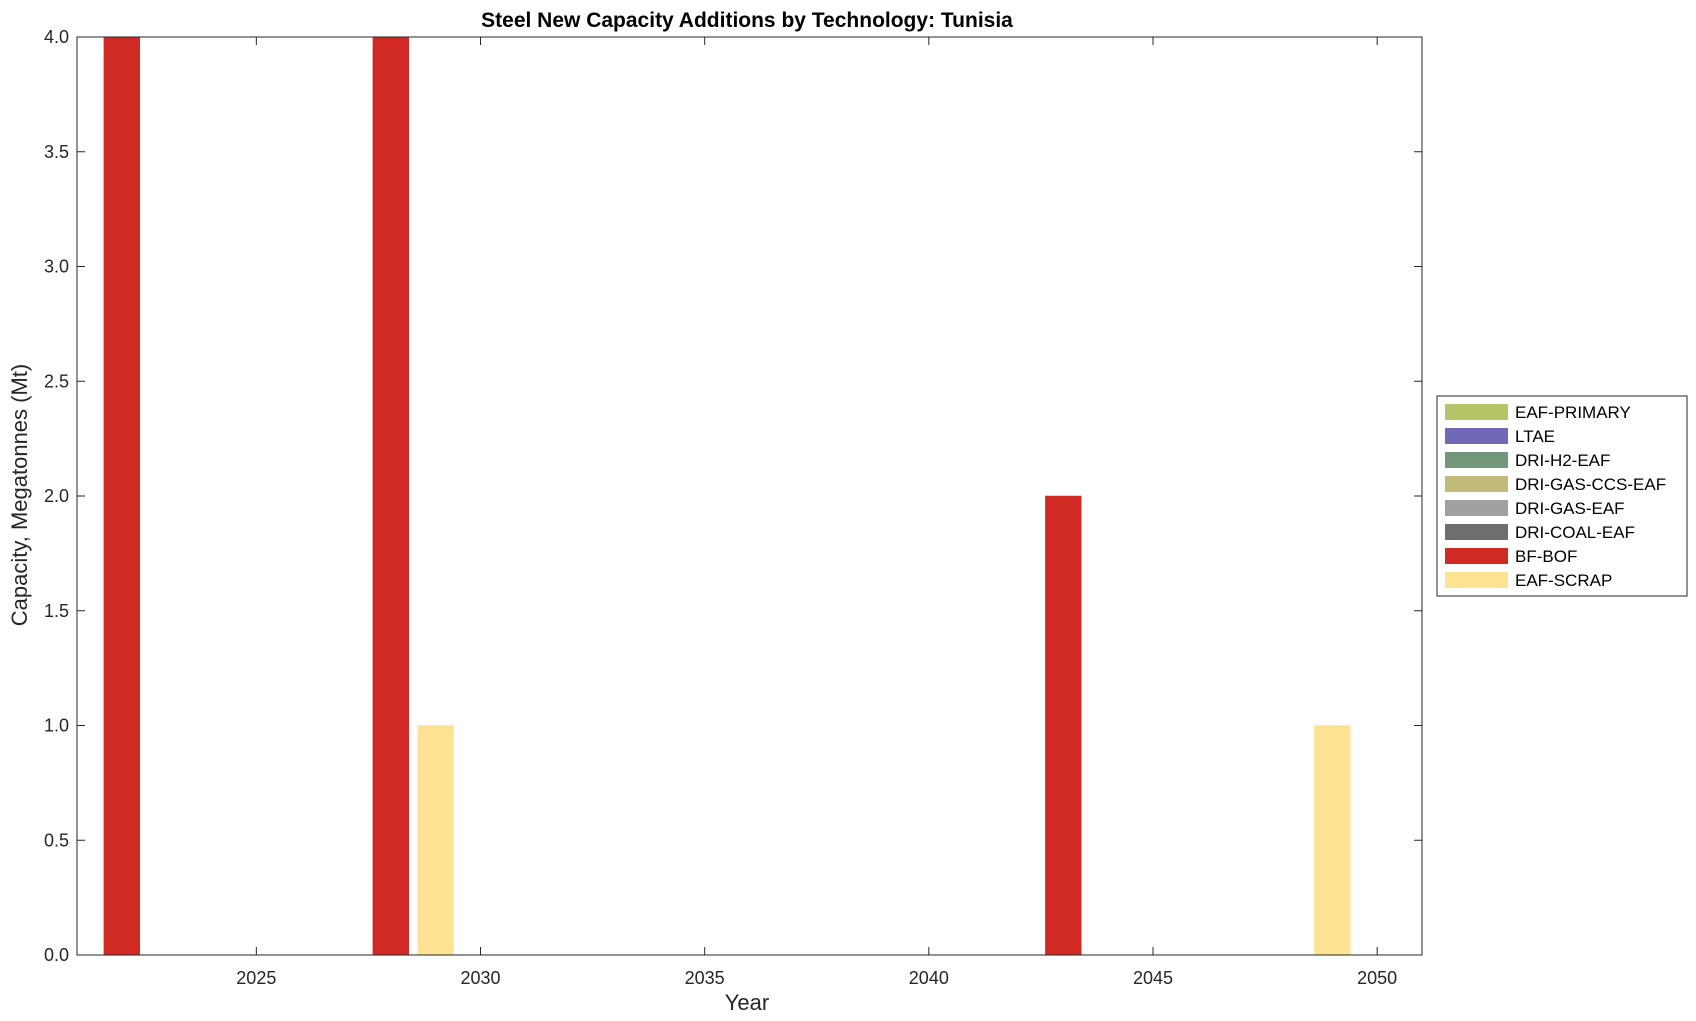  Describe the element at coordinates (1377, 978) in the screenshot. I see `x-tick-label: 2050` at that location.